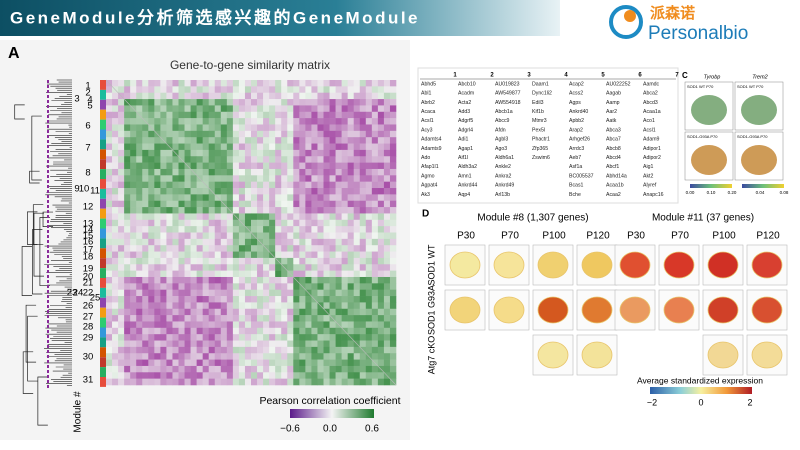 This screenshot has height=450, width=800. I want to click on slide-title: GeneModule分析筛选感兴趣的GeneModule, so click(215, 17).